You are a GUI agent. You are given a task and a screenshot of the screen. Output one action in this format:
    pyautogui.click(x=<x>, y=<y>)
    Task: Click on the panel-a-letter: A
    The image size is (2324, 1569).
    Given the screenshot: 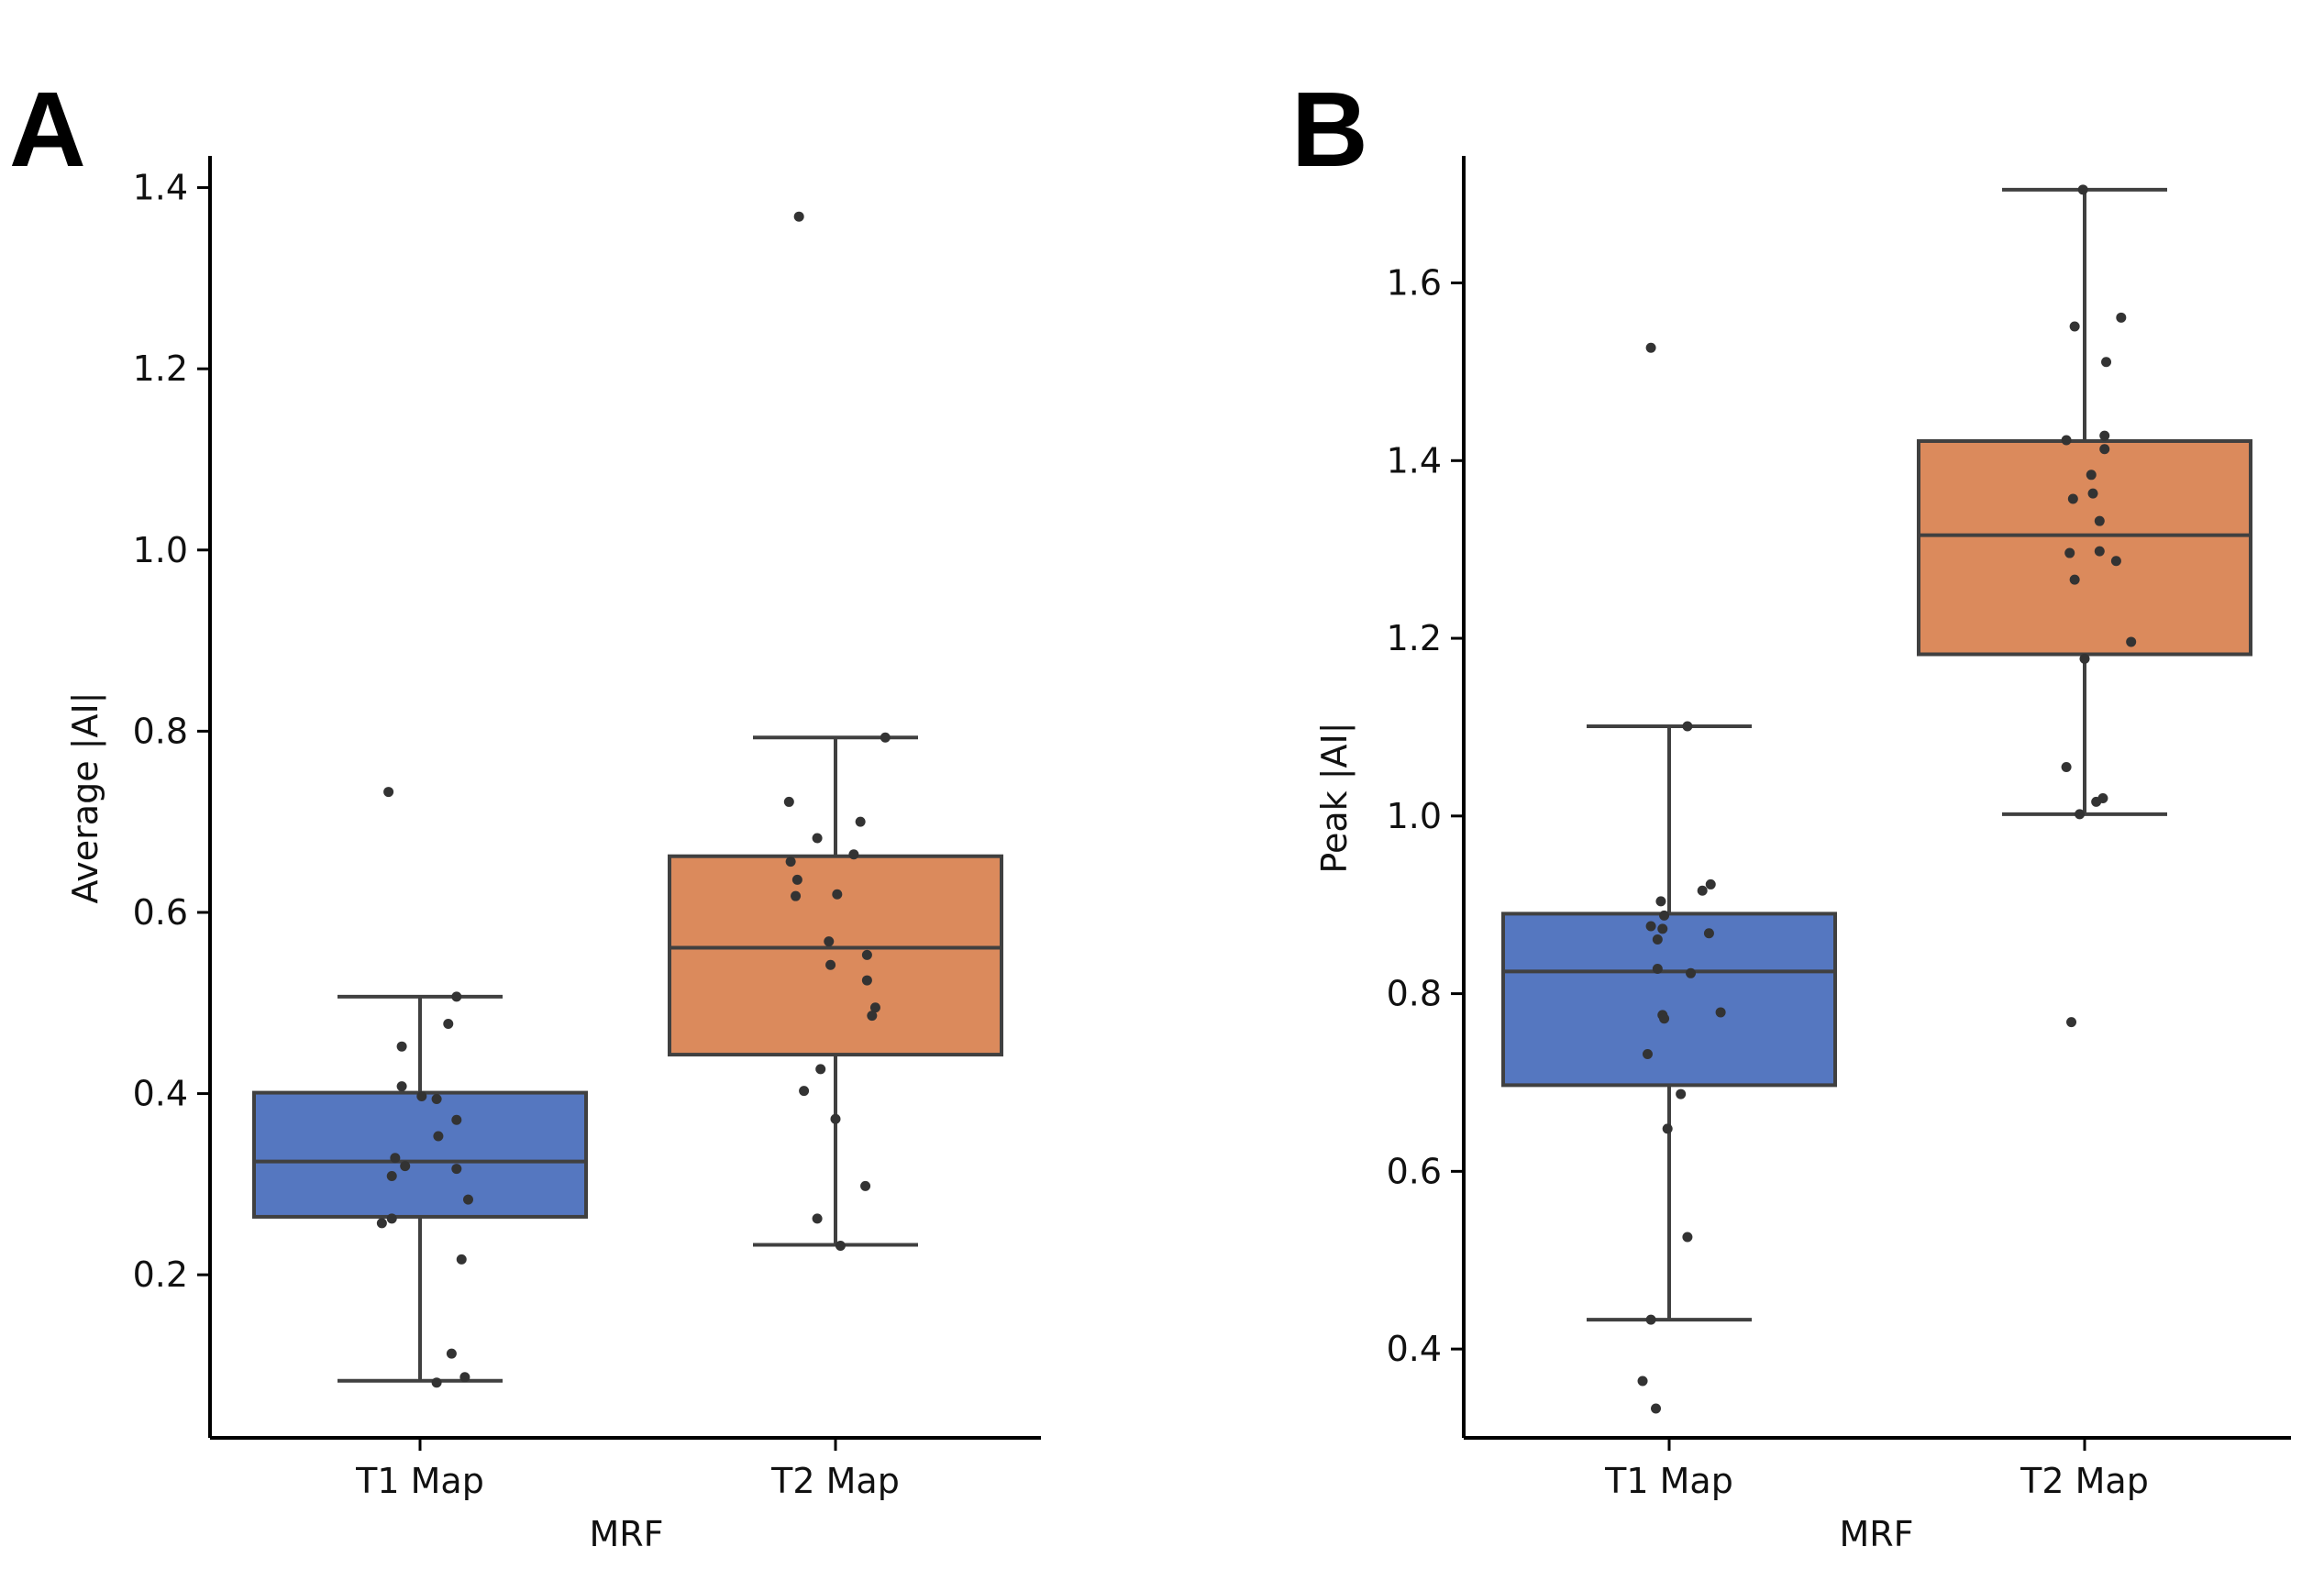 What is the action you would take?
    pyautogui.click(x=47, y=129)
    